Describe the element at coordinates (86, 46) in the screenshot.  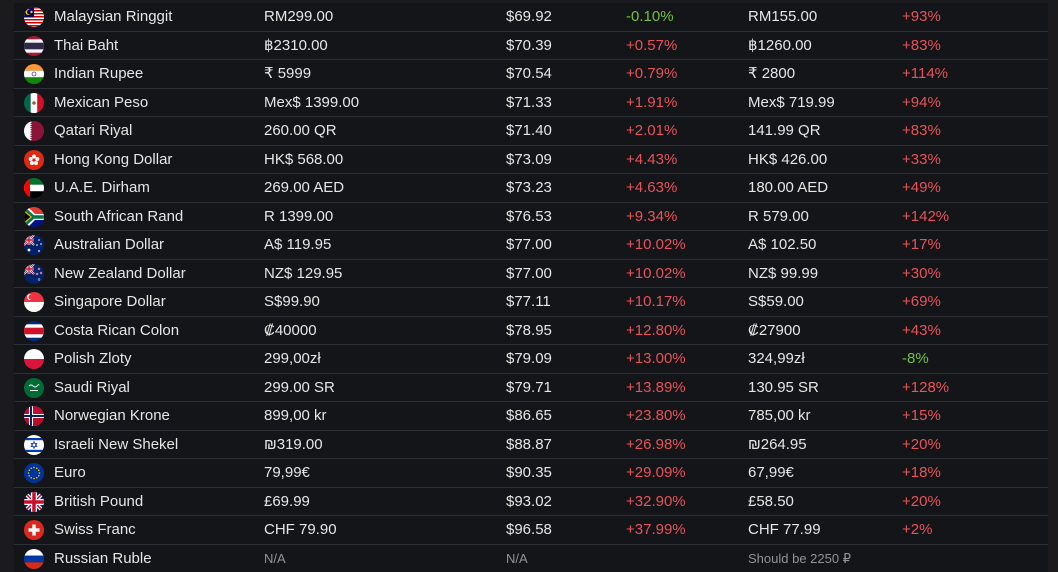
I see `currency-name: Thai Baht` at that location.